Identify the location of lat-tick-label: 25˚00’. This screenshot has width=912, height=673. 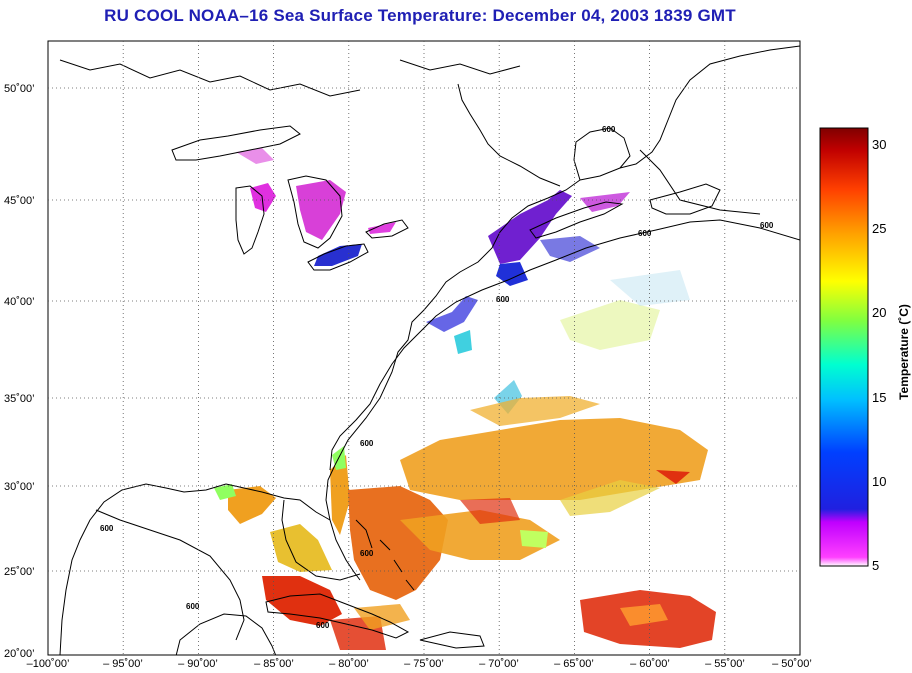
(19, 572).